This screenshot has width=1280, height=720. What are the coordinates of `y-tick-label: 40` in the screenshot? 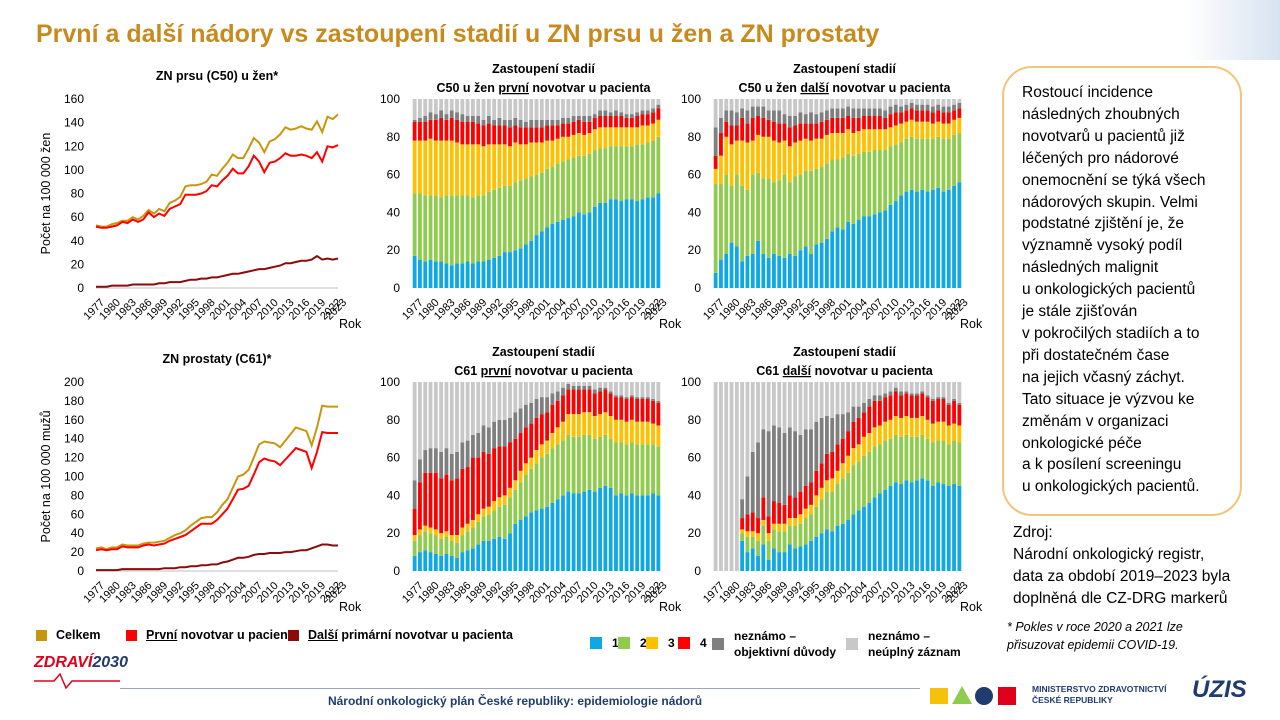 It's located at (394, 495).